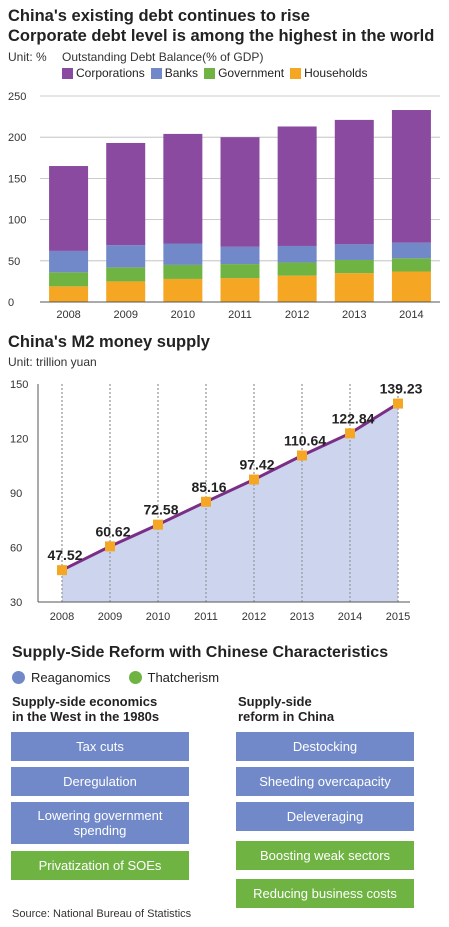  What do you see at coordinates (183, 677) in the screenshot?
I see `legend-thatcherism-label: Thatcherism` at bounding box center [183, 677].